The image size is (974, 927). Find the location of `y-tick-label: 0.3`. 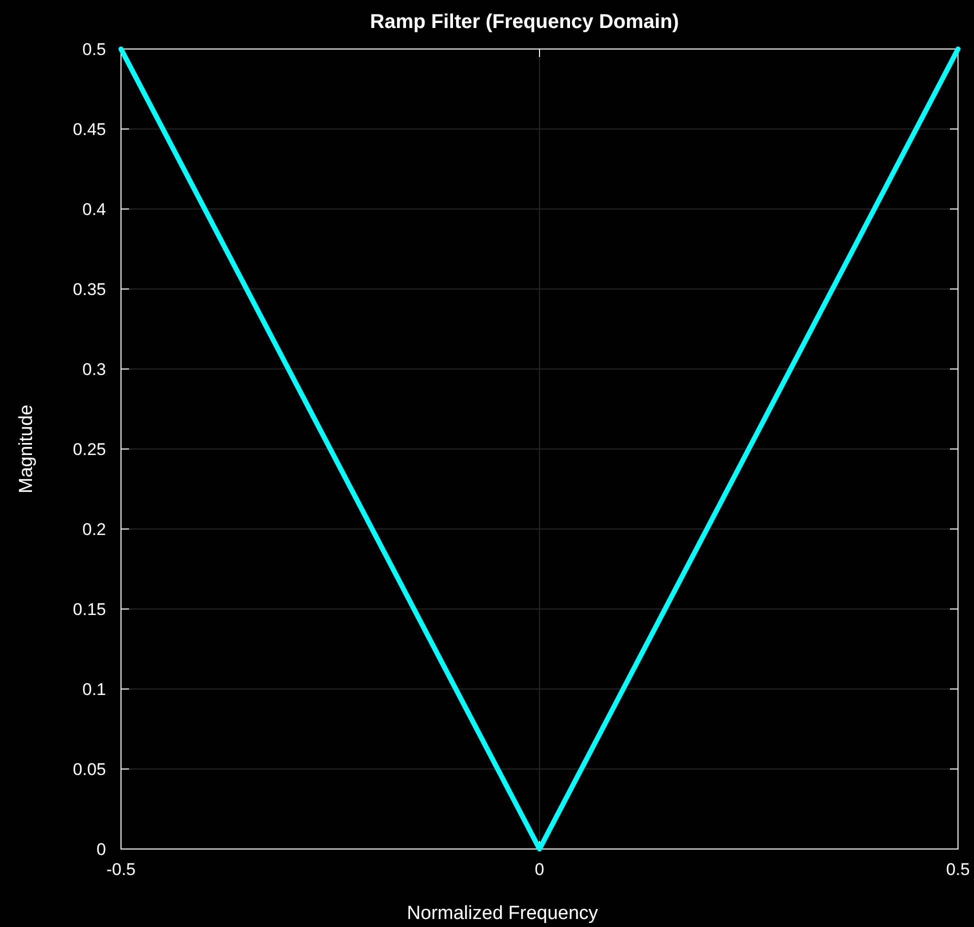

y-tick-label: 0.3 is located at coordinates (94, 369).